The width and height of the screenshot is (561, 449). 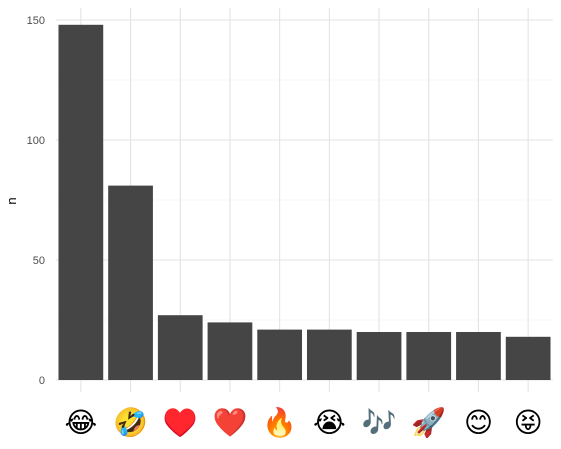 What do you see at coordinates (279, 422) in the screenshot?
I see `x-tick-label: 🔥` at bounding box center [279, 422].